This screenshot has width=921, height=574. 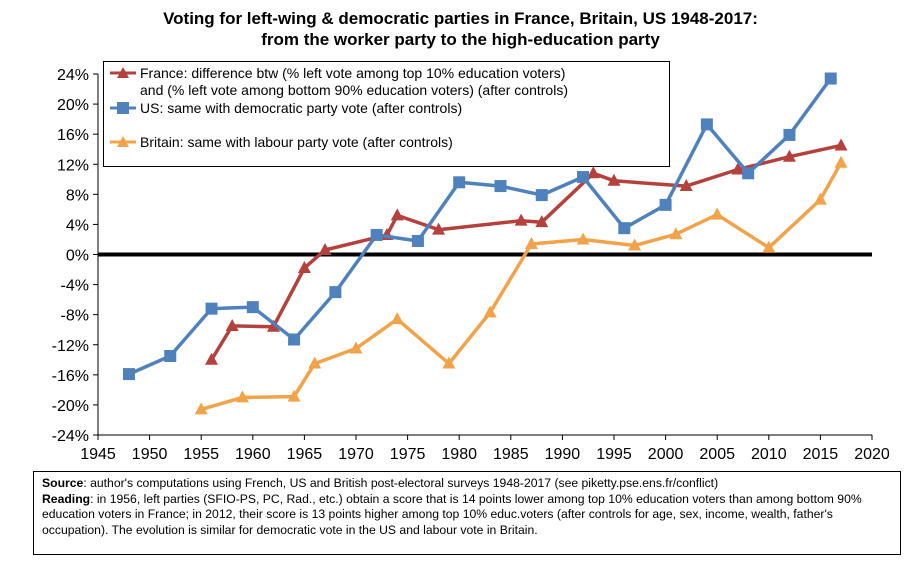 What do you see at coordinates (872, 454) in the screenshot?
I see `x-tick-label: 2020` at bounding box center [872, 454].